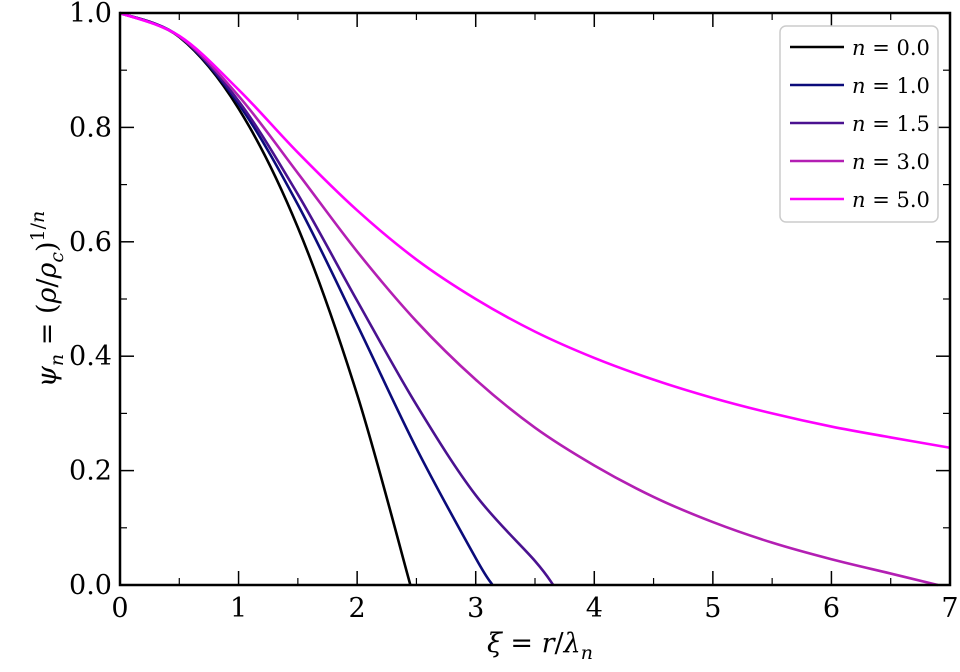 The image size is (960, 672). I want to click on y-tick-label: 0.8, so click(90, 127).